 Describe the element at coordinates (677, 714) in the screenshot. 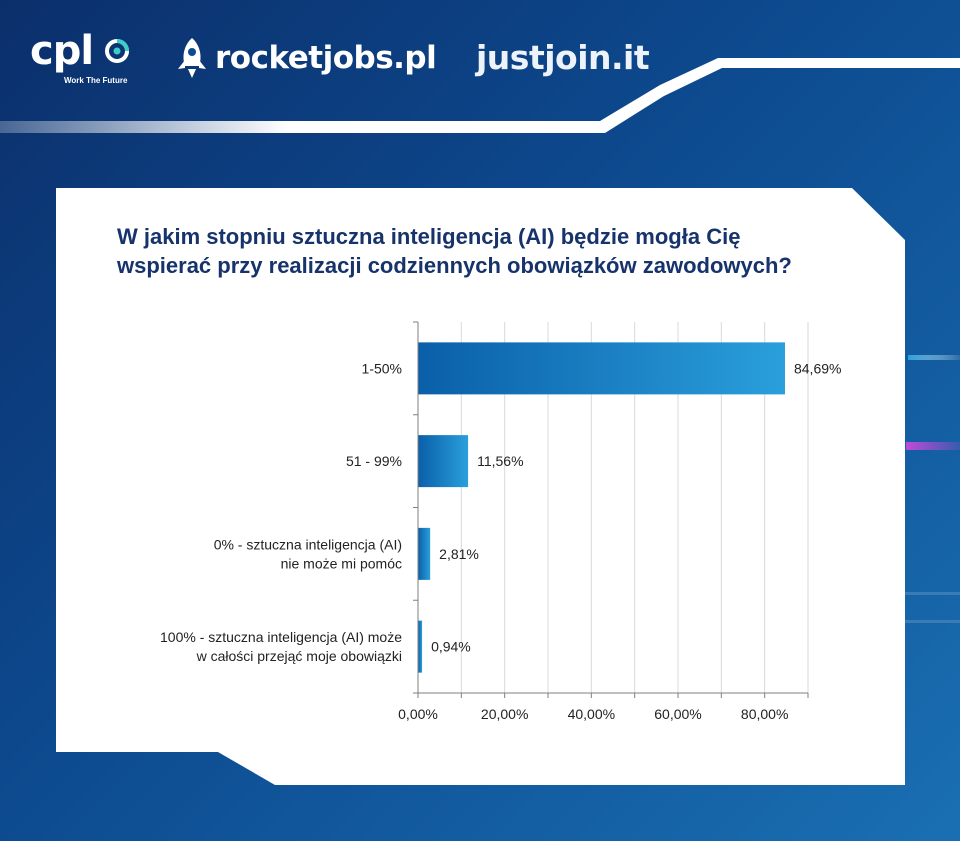

I see `x-tick-label: 60,00%` at that location.